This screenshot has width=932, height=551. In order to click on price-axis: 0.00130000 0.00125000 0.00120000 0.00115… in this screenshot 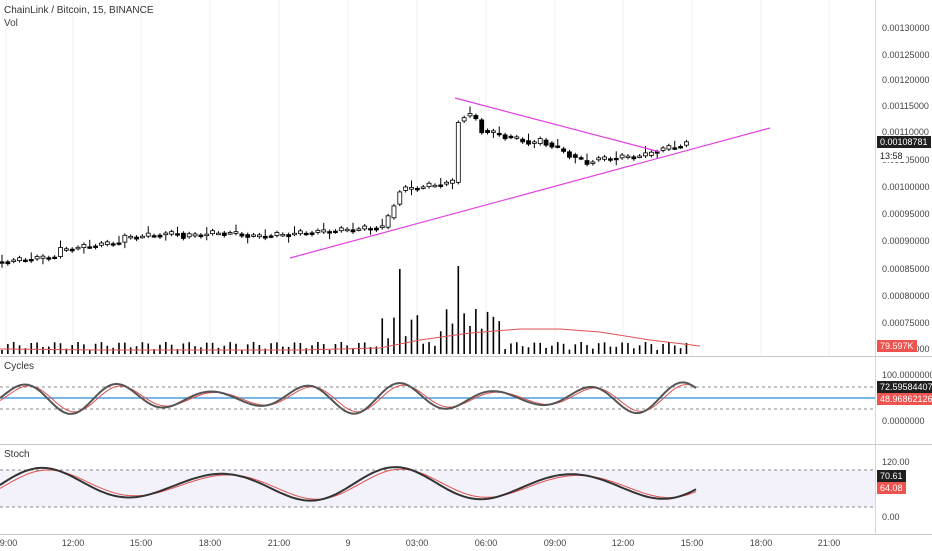, I will do `click(903, 178)`.